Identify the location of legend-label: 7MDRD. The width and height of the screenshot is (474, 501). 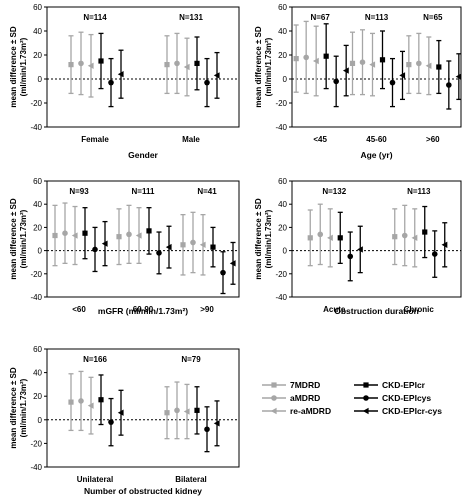
(305, 385).